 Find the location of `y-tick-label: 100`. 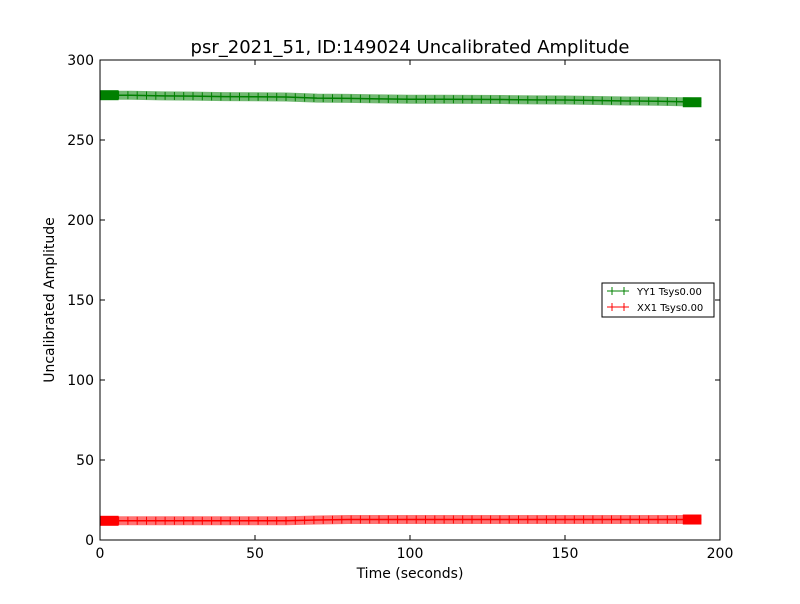

y-tick-label: 100 is located at coordinates (80, 381).